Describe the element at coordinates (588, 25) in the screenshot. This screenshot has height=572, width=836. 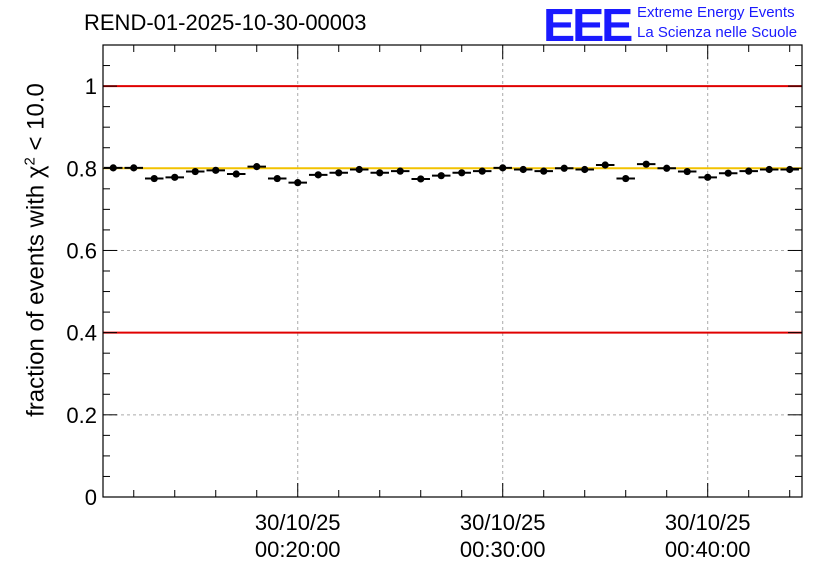
I see `eee-logo: EEE` at that location.